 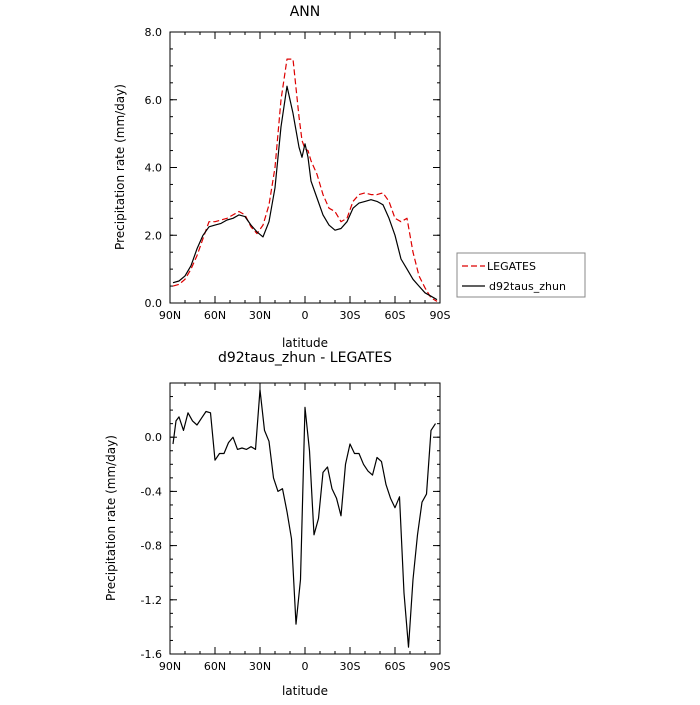 What do you see at coordinates (154, 235) in the screenshot?
I see `top-panel-ytick-label: 2.0` at bounding box center [154, 235].